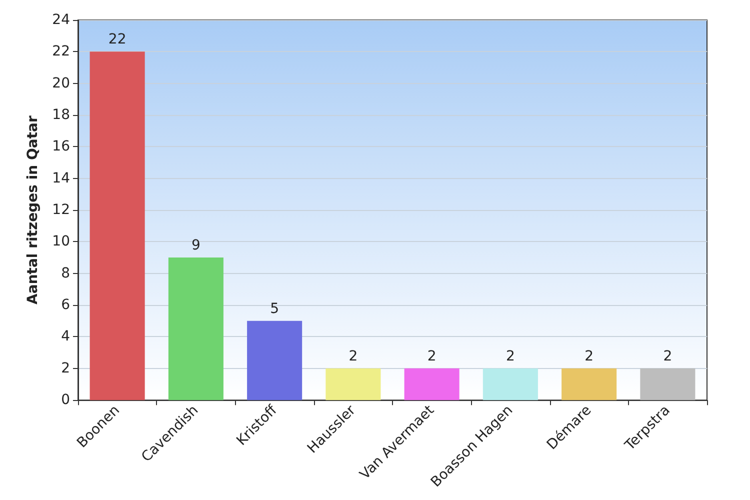 The height and width of the screenshot is (500, 750). I want to click on y-tick-label: 22, so click(61, 52).